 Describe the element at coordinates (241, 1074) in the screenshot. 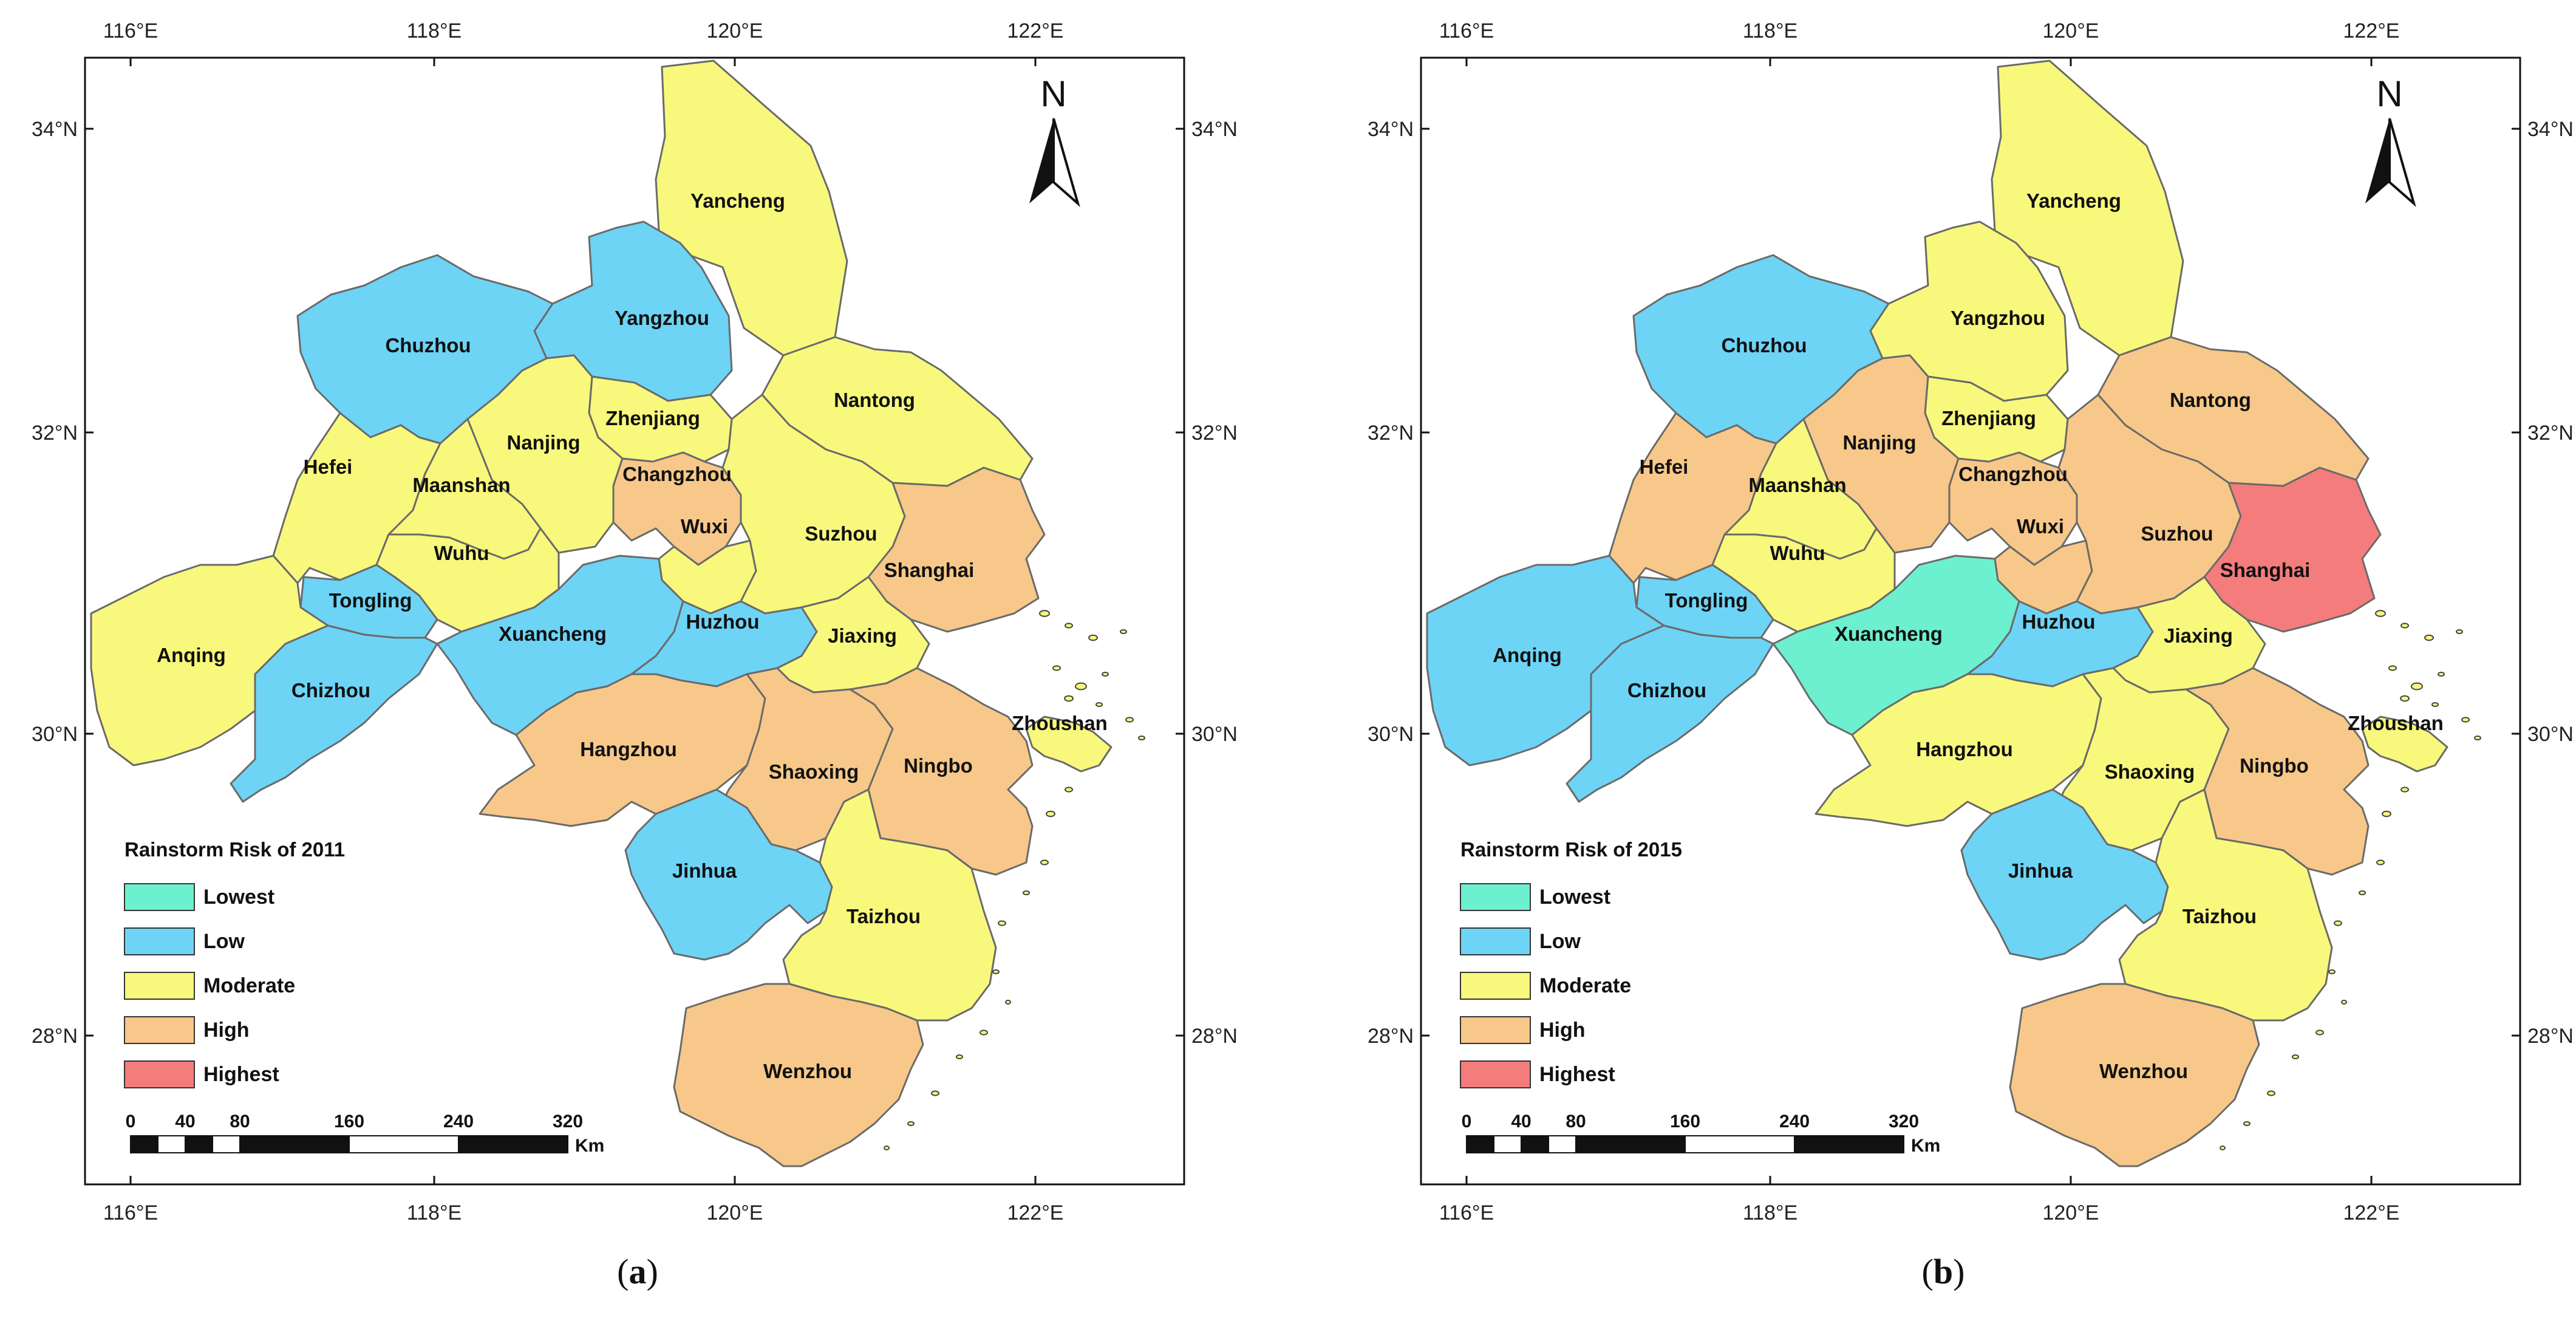

I see `legend-label-highest: Highest` at that location.